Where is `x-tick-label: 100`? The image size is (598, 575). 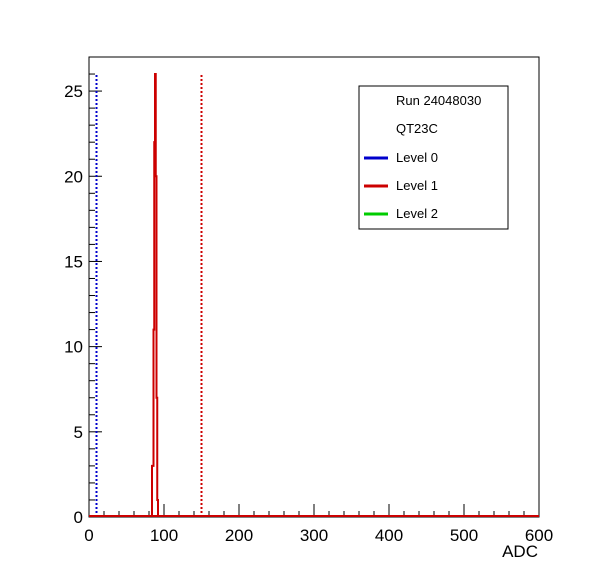
x-tick-label: 100 is located at coordinates (164, 535).